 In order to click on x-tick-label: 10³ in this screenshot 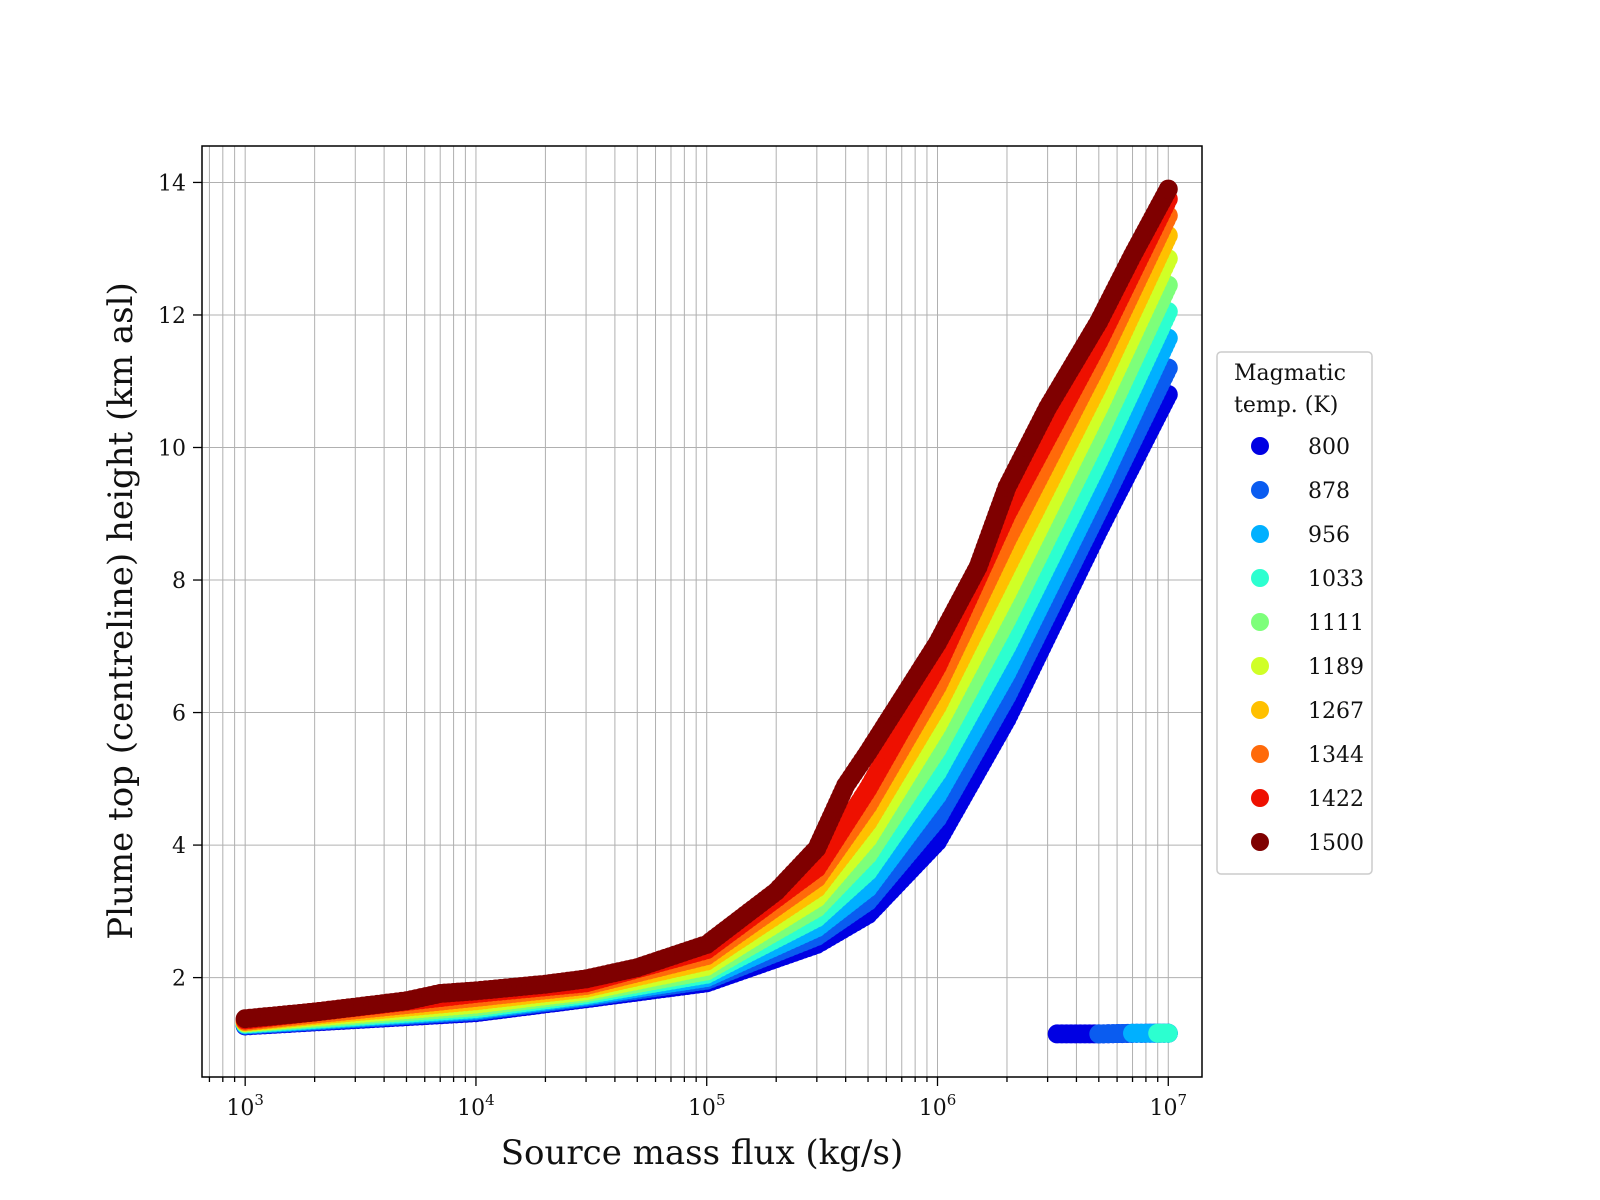, I will do `click(245, 1106)`.